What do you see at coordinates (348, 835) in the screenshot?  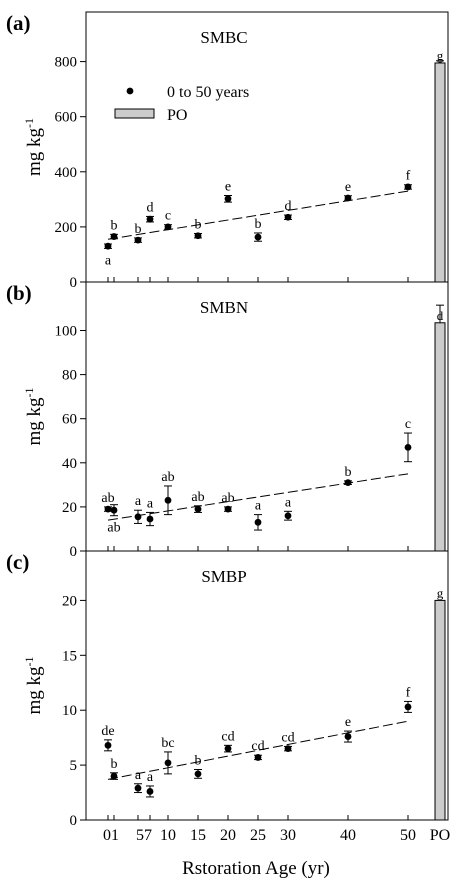 I see `x-tick-label: 40` at bounding box center [348, 835].